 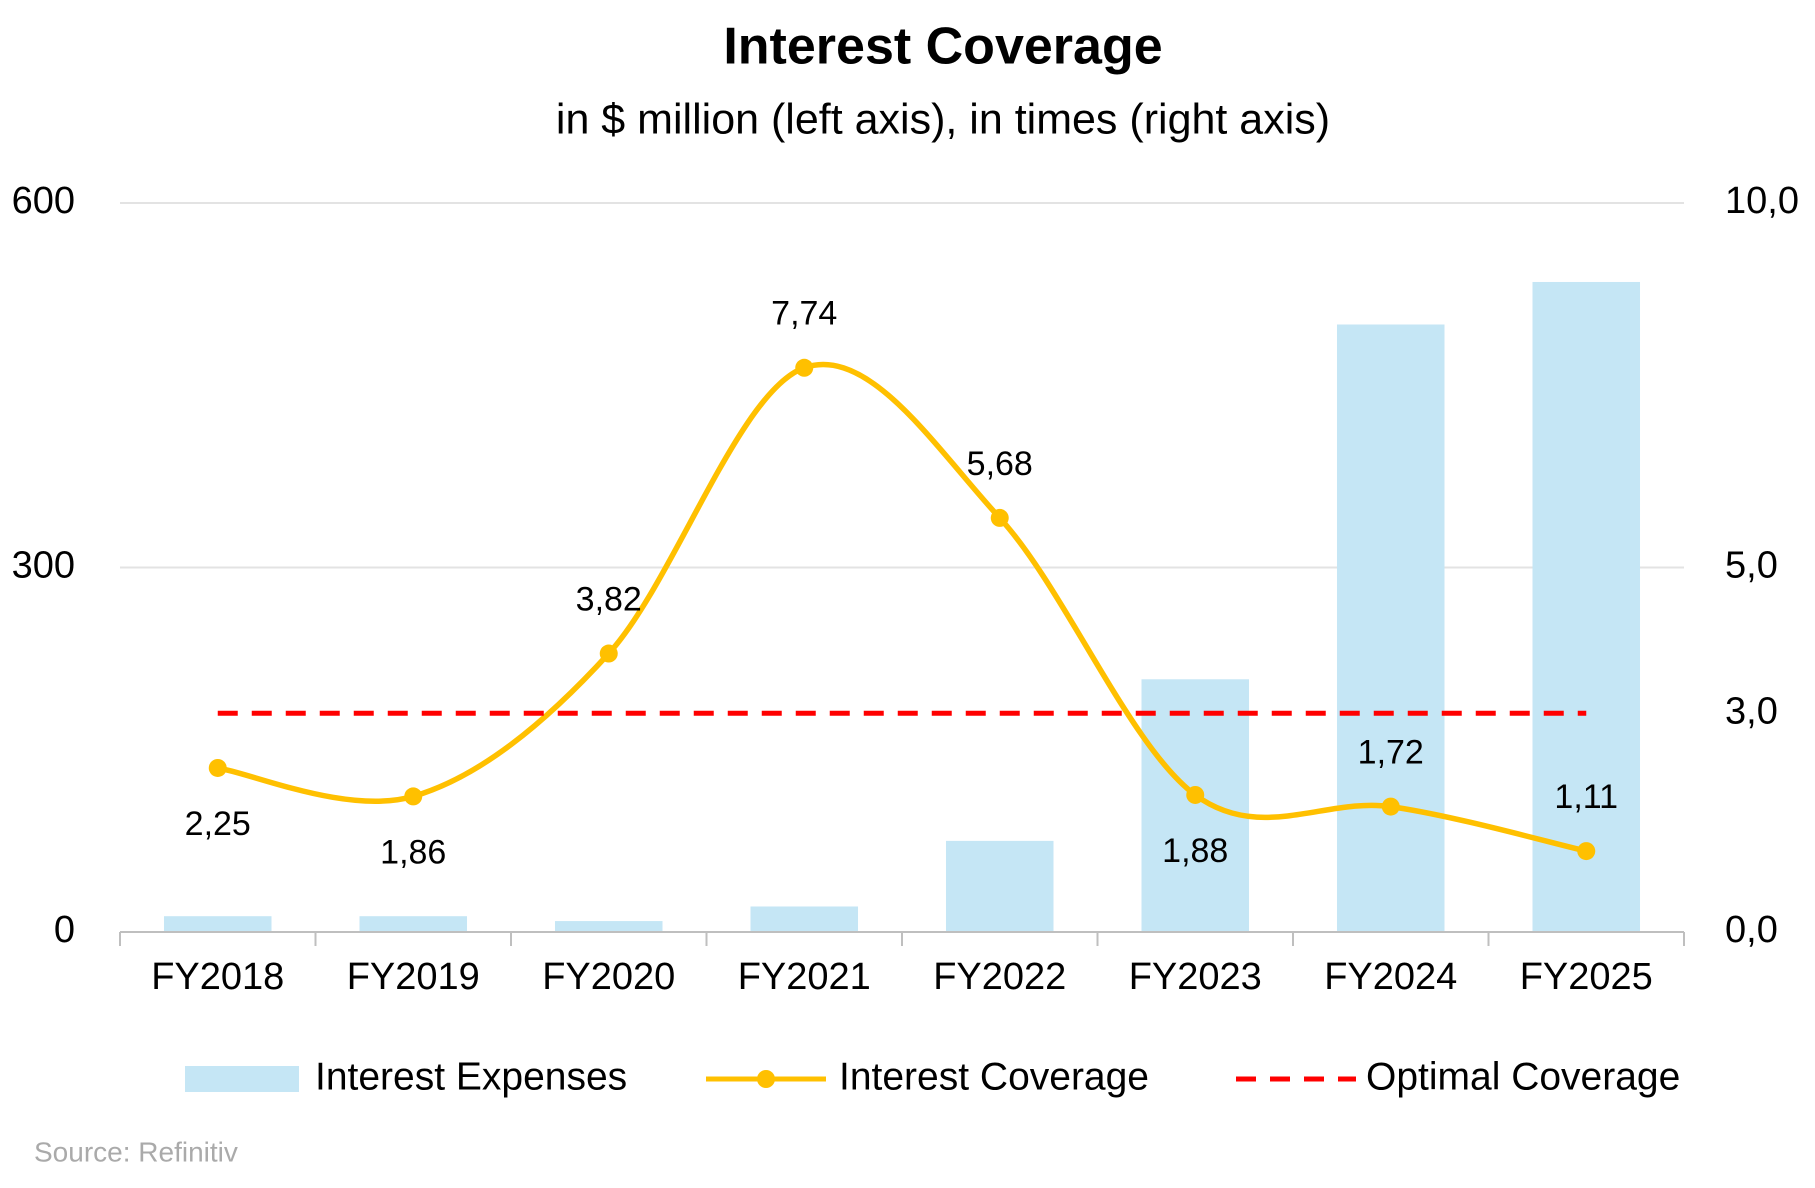 I want to click on data-label: 2,25, so click(x=218, y=824).